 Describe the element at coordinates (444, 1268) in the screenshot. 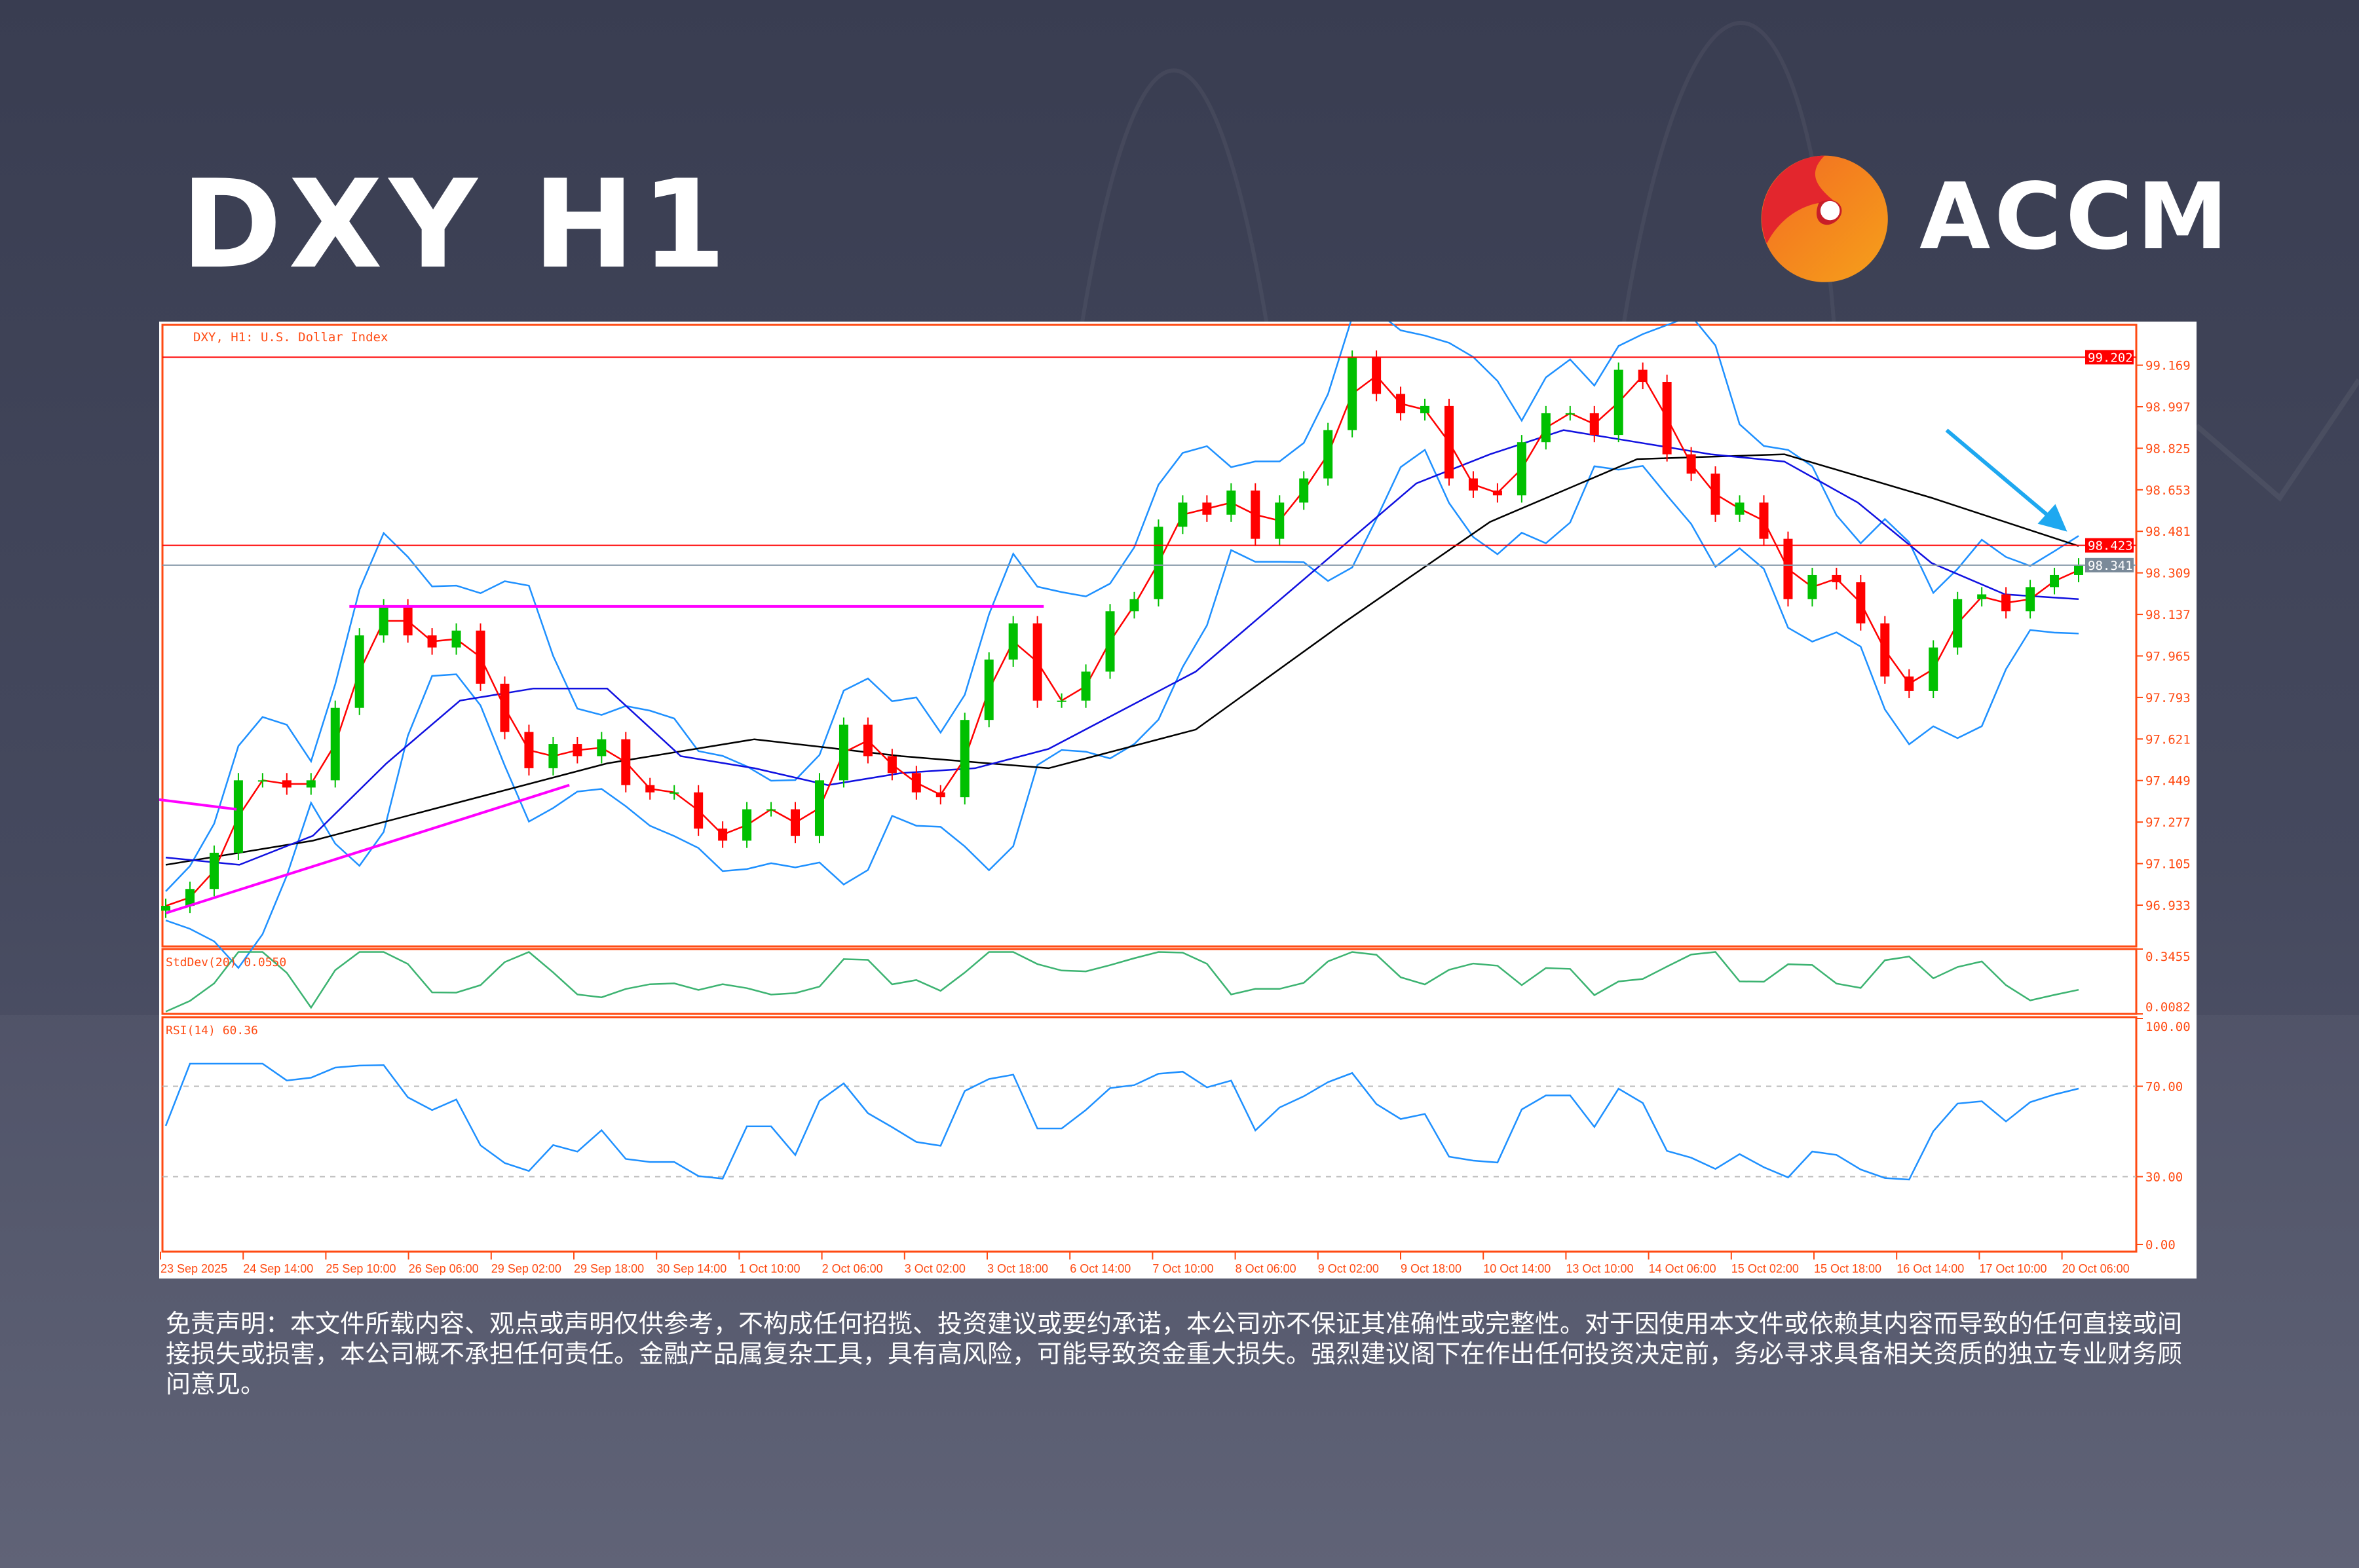

I see `x-tick-label: 26 Sep 06:00` at that location.